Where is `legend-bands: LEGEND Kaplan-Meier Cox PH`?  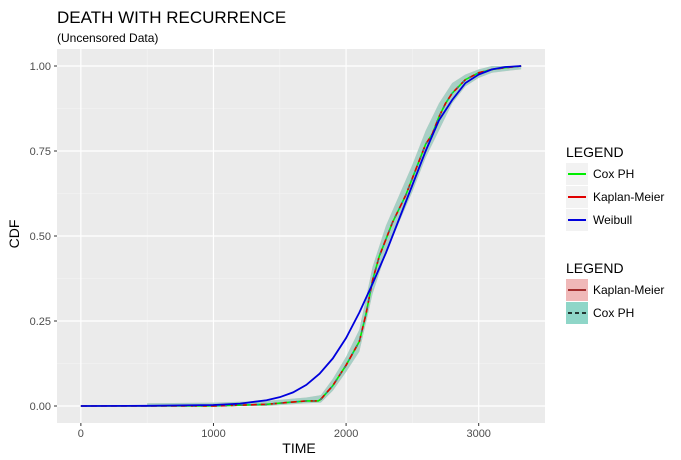 legend-bands: LEGEND Kaplan-Meier Cox PH is located at coordinates (615, 292).